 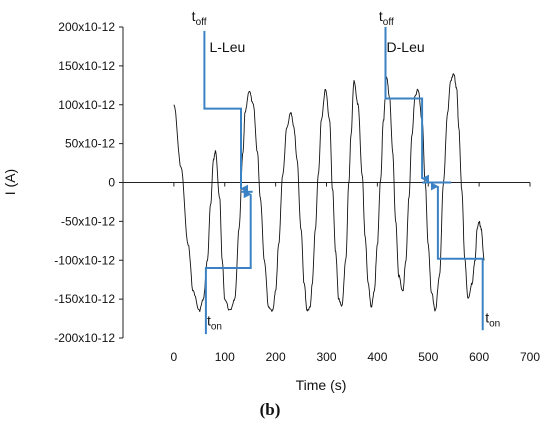 What do you see at coordinates (86, 105) in the screenshot?
I see `y-tick-label: 100x10-12` at bounding box center [86, 105].